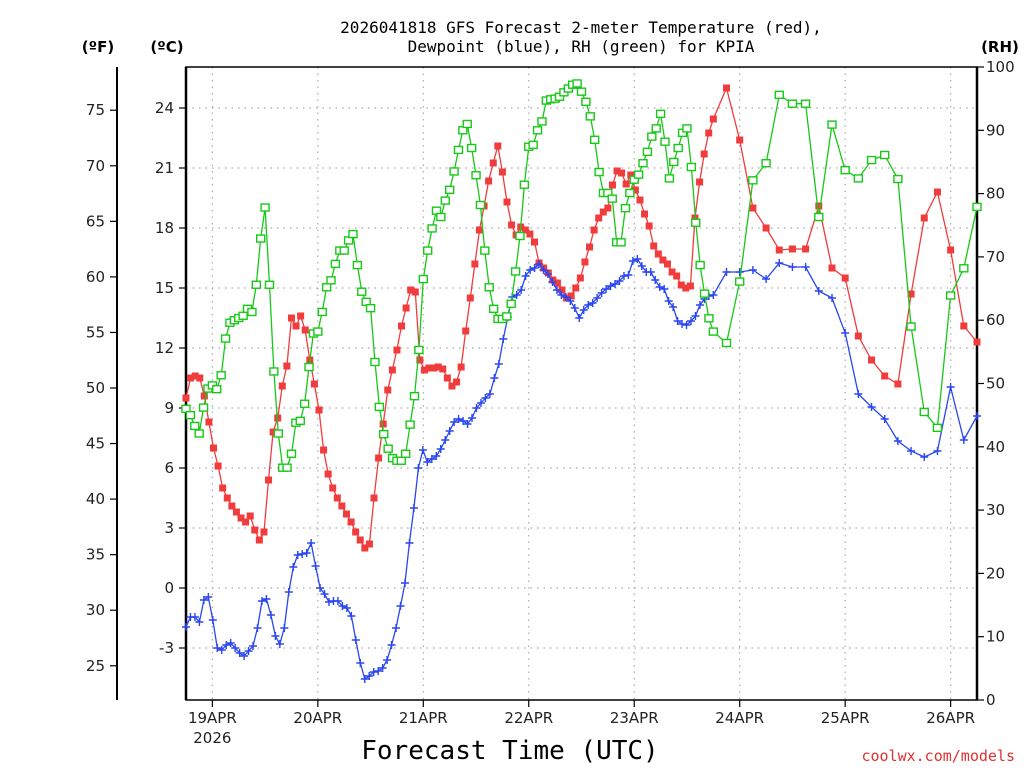 The image size is (1024, 768). I want to click on x-axis-title: Forecast Time (UTC), so click(509, 751).